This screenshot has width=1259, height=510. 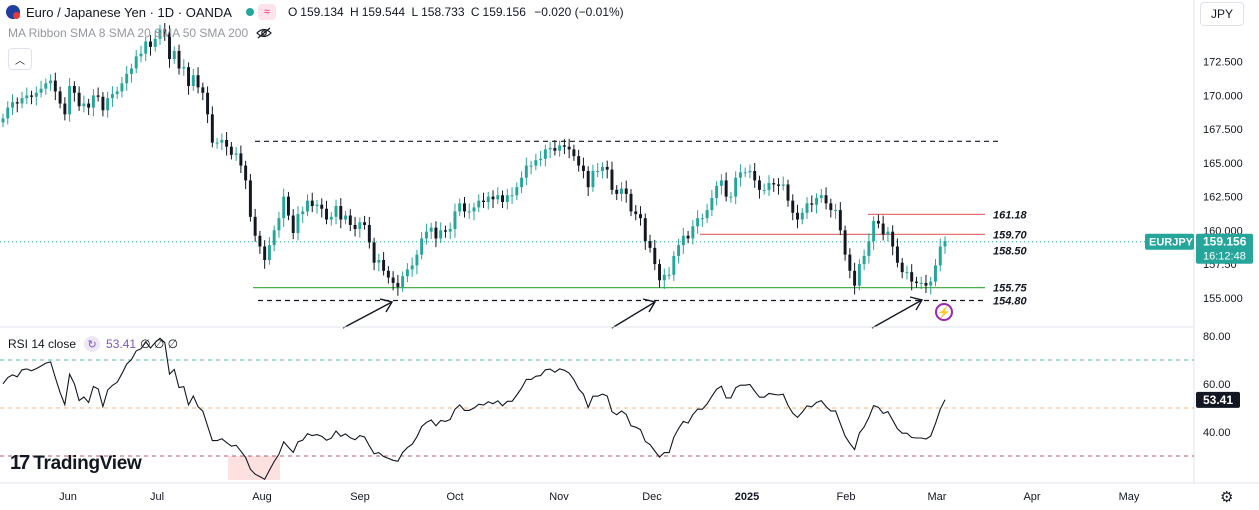 What do you see at coordinates (1218, 399) in the screenshot?
I see `rsi-value-tag` at bounding box center [1218, 399].